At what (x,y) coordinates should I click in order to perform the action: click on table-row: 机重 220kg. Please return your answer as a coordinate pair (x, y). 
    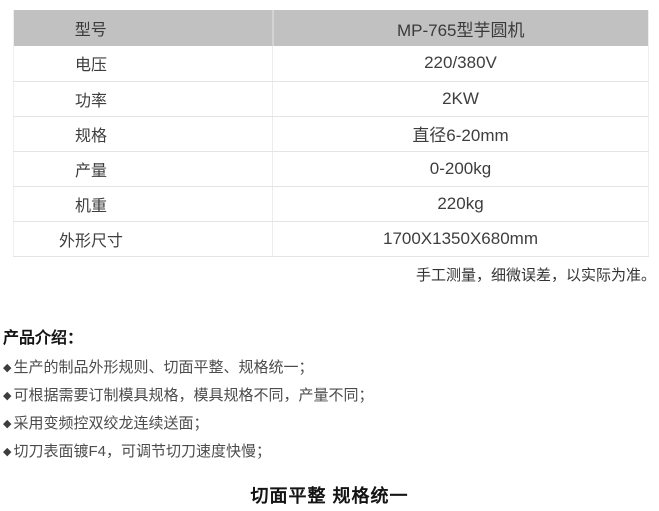
    Looking at the image, I should click on (331, 204).